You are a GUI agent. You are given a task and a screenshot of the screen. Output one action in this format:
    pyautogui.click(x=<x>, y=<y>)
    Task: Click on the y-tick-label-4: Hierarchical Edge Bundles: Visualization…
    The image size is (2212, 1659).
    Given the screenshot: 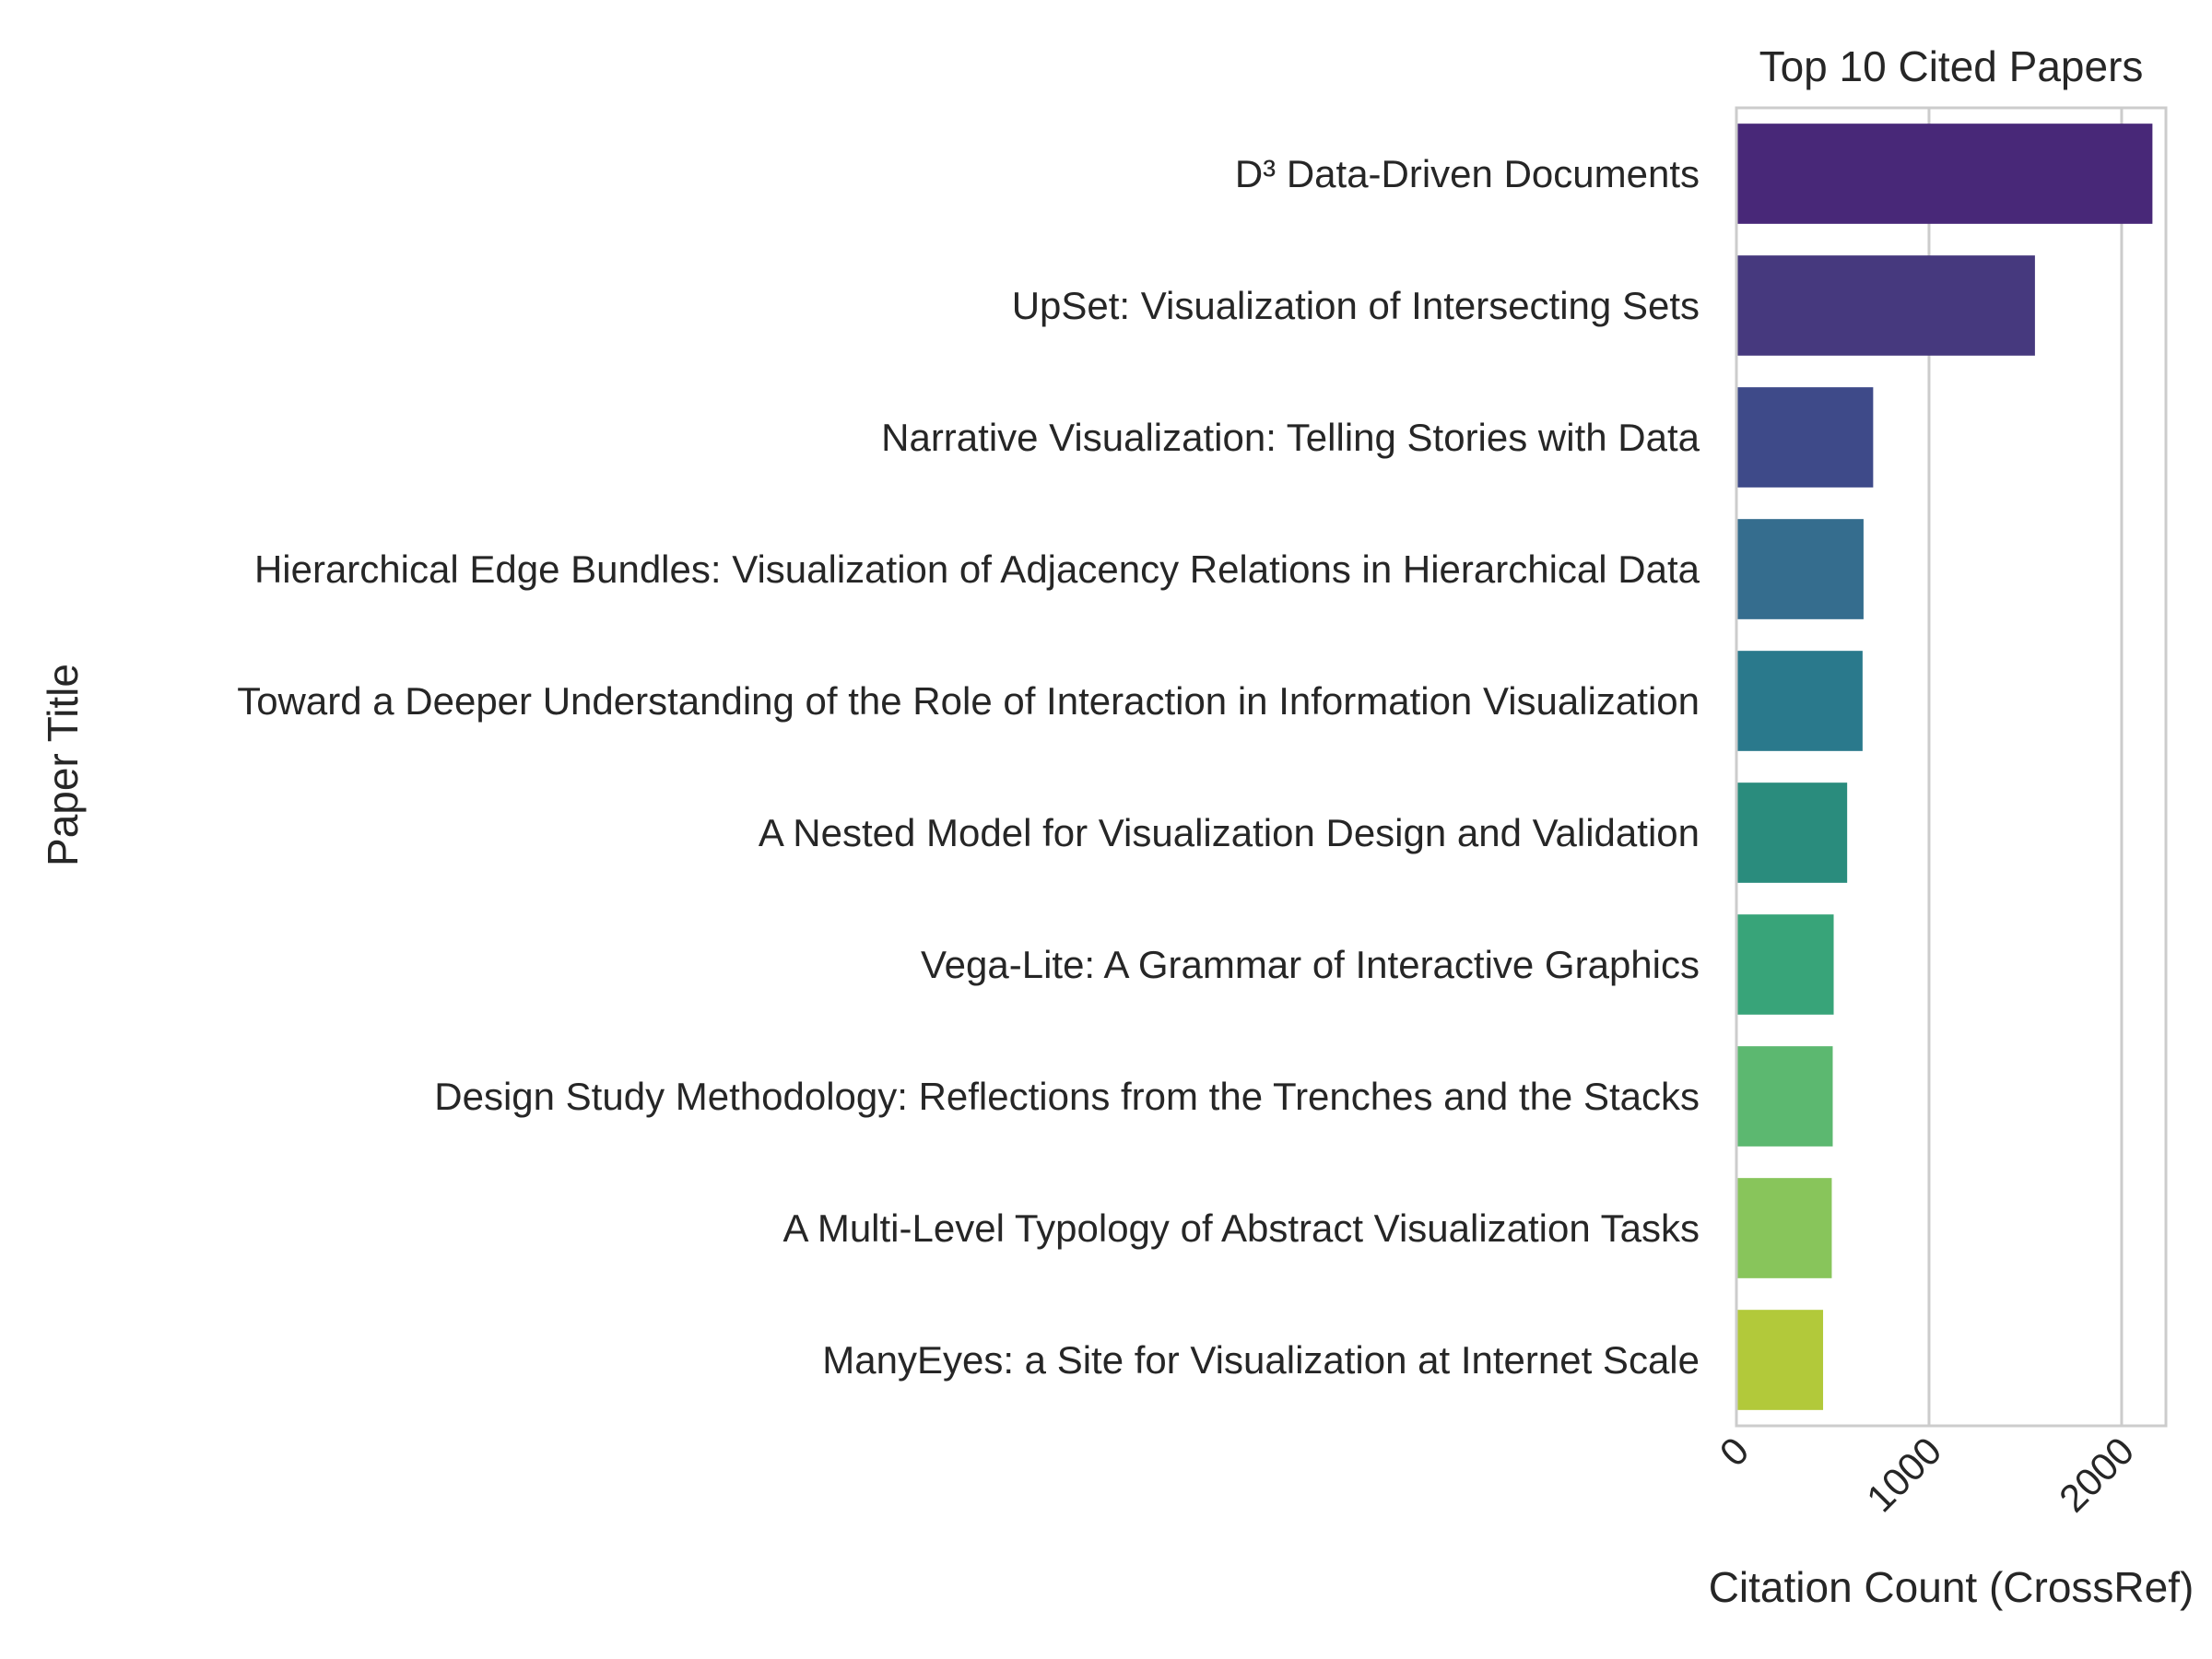 What is the action you would take?
    pyautogui.click(x=977, y=569)
    